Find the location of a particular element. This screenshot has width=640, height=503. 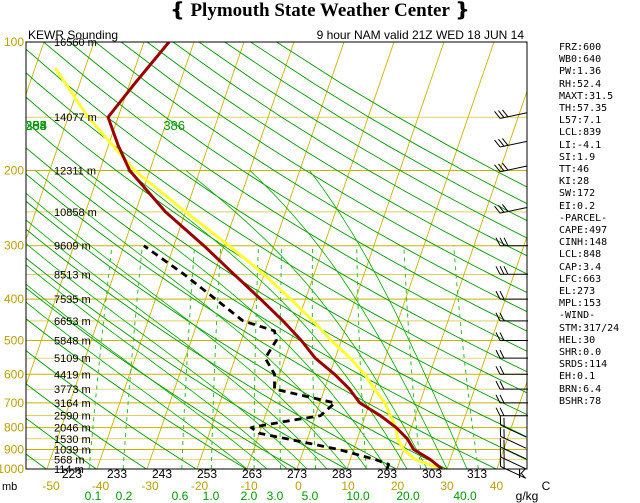

height-label: 3164 m is located at coordinates (72, 404).